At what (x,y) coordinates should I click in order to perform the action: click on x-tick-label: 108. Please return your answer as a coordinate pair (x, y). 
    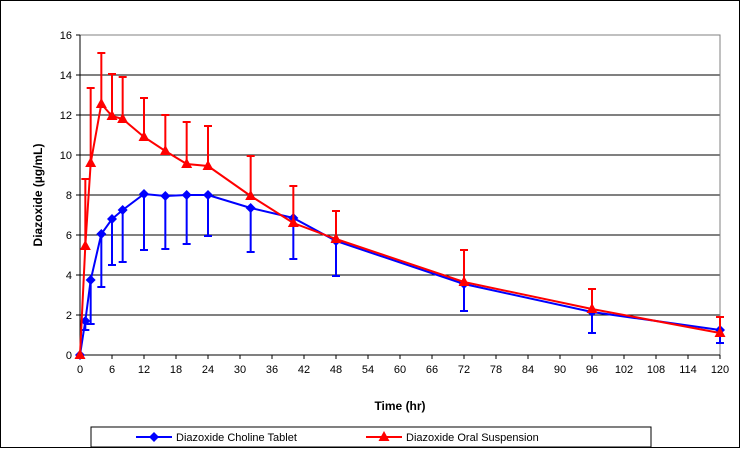
    Looking at the image, I should click on (656, 370).